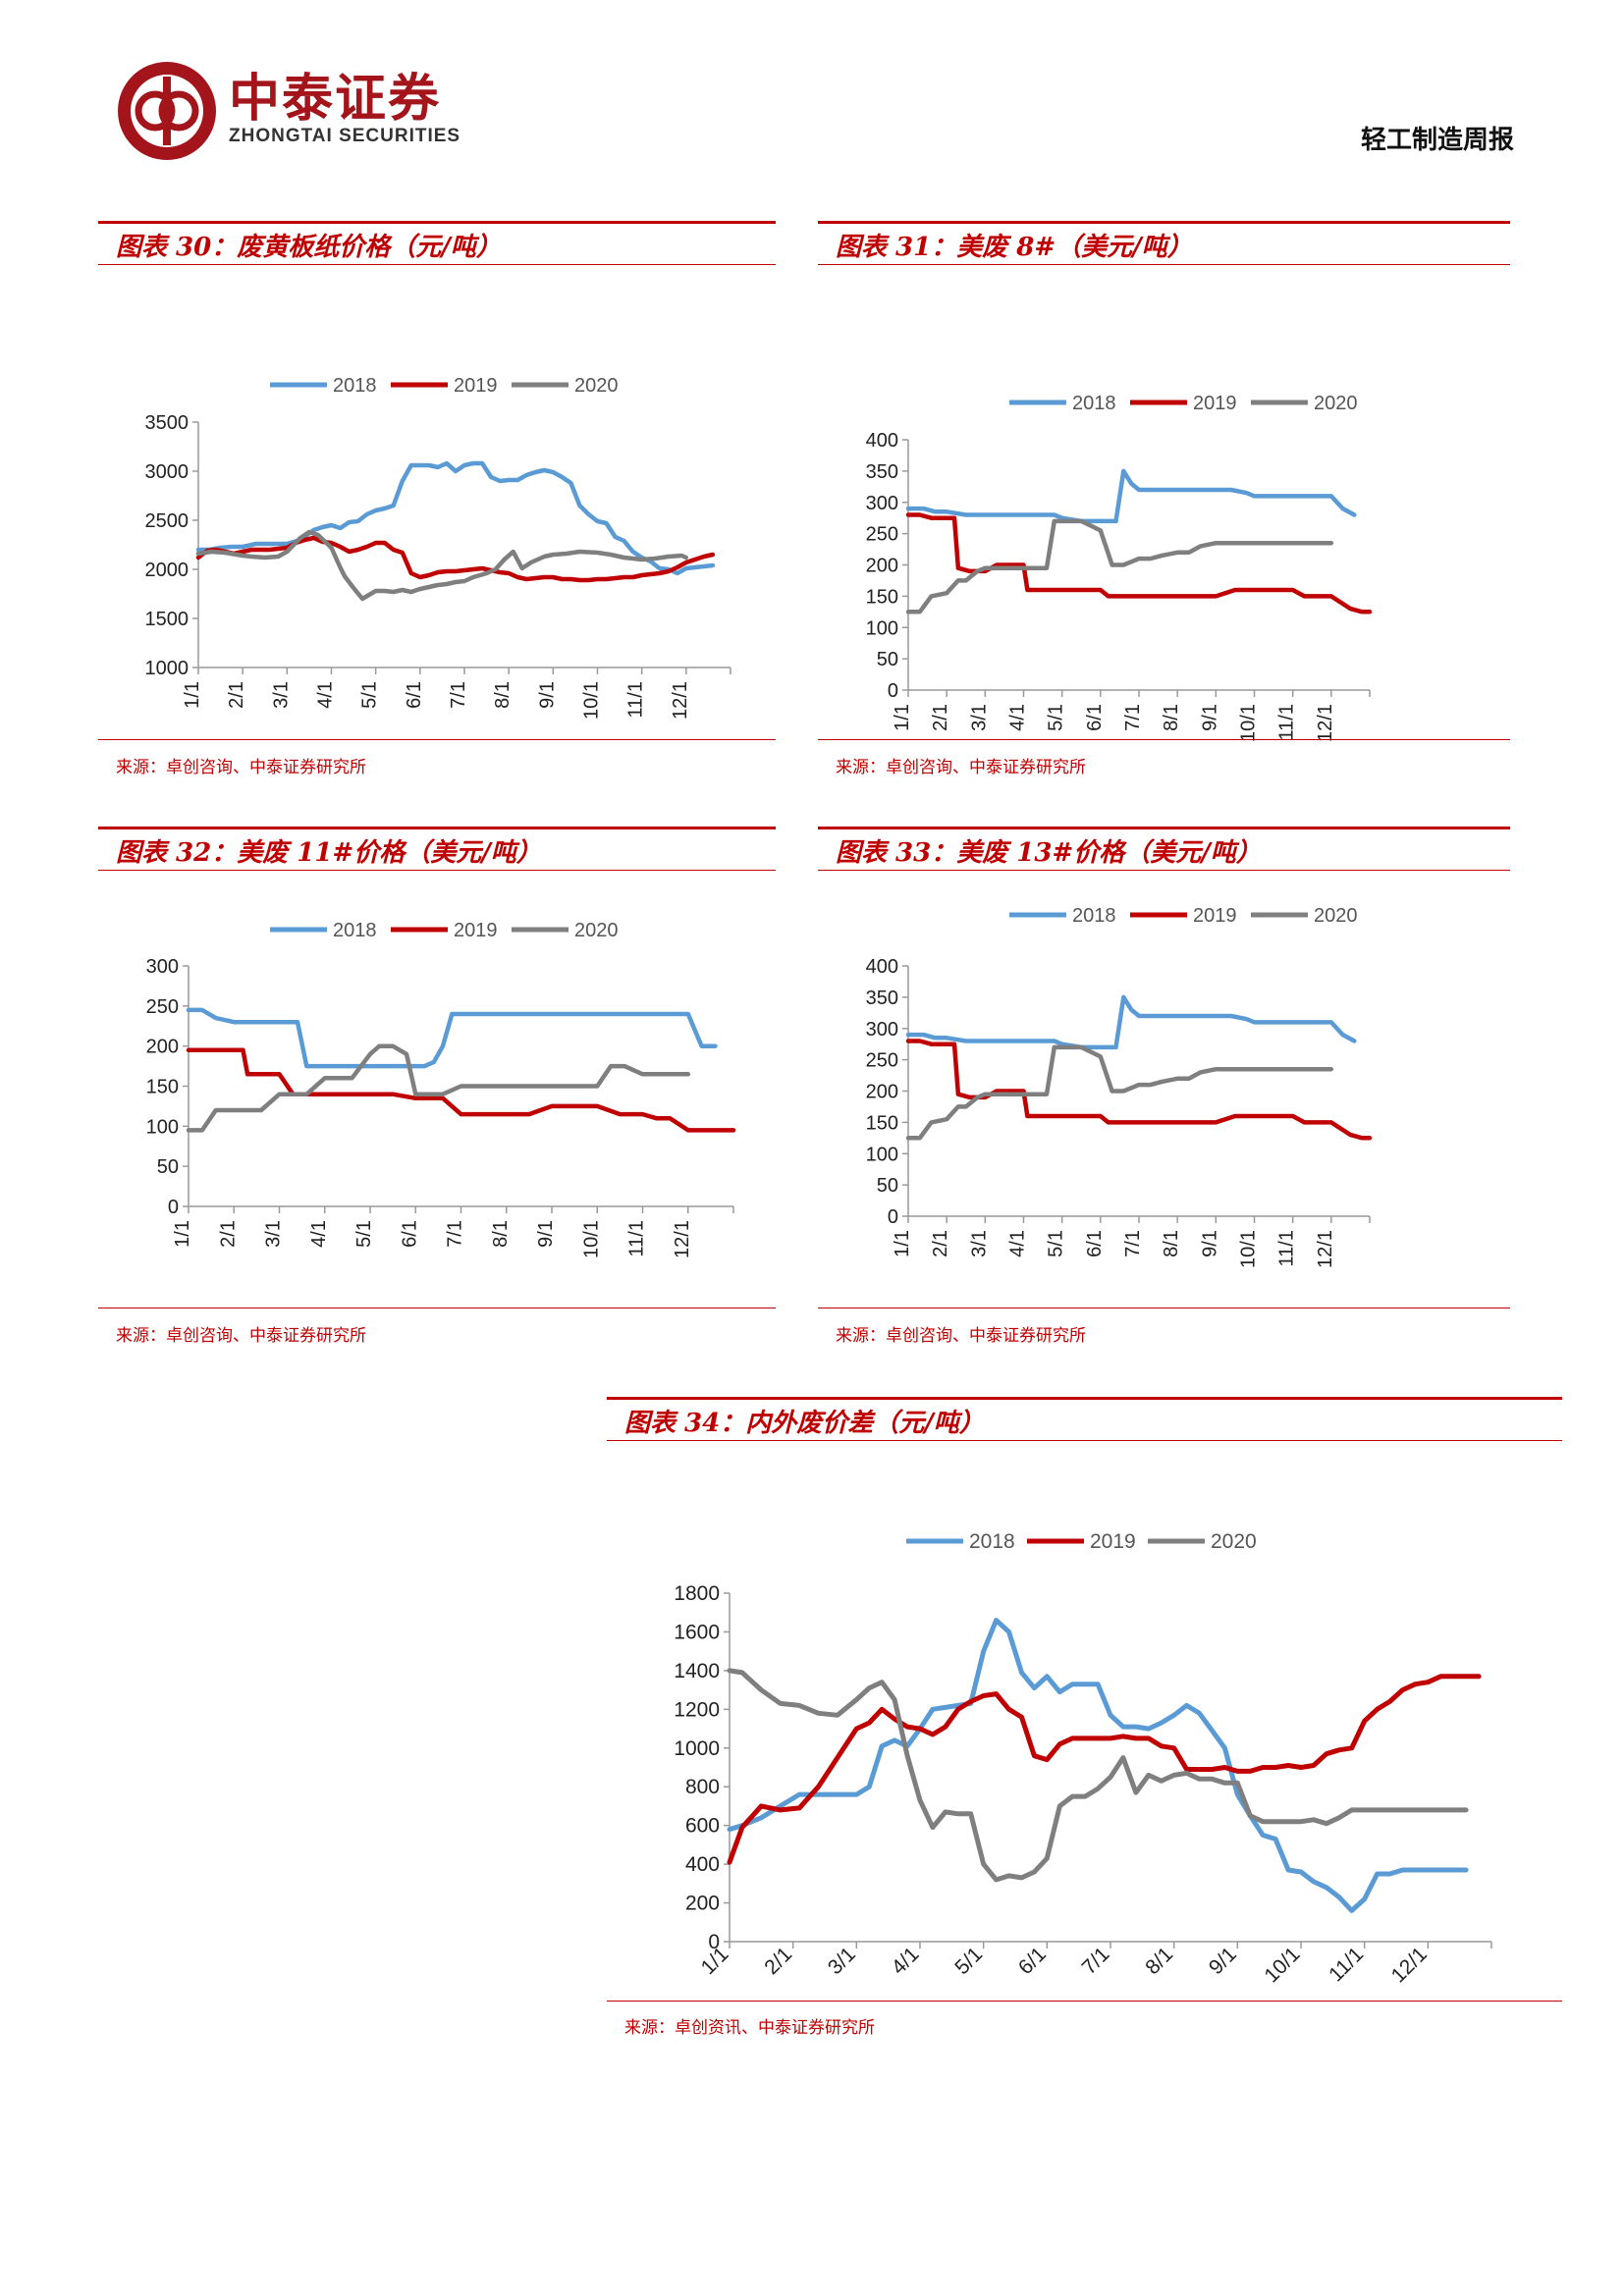 Image resolution: width=1624 pixels, height=2296 pixels. What do you see at coordinates (167, 570) in the screenshot?
I see `y-tick-label: 2000` at bounding box center [167, 570].